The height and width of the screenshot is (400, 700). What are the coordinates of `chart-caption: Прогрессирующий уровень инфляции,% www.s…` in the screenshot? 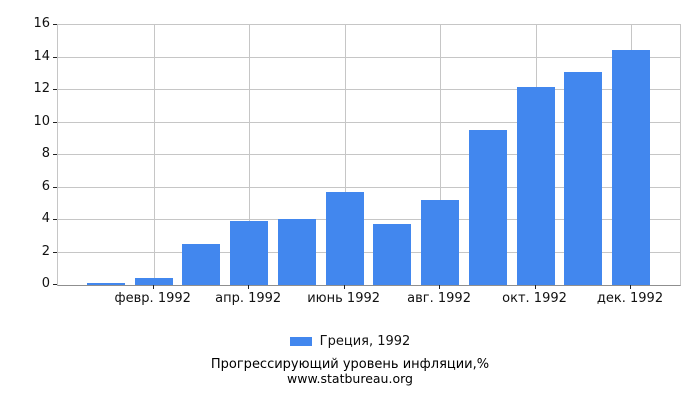 It's located at (350, 371).